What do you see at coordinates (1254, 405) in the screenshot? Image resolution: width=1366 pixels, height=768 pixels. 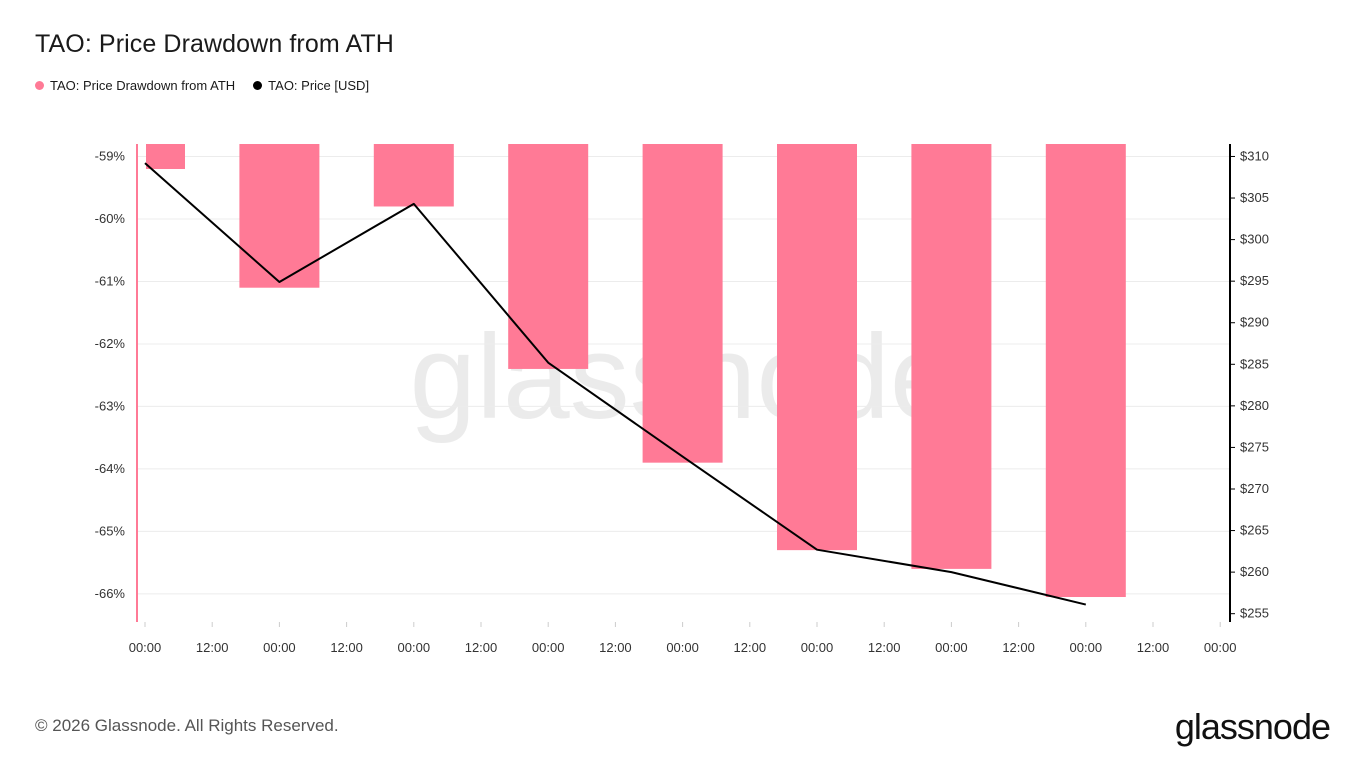 I see `right-tick-label: $280` at bounding box center [1254, 405].